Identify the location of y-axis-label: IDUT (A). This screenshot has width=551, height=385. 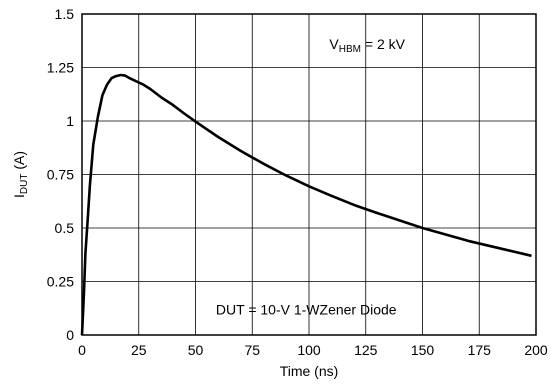
(20, 174).